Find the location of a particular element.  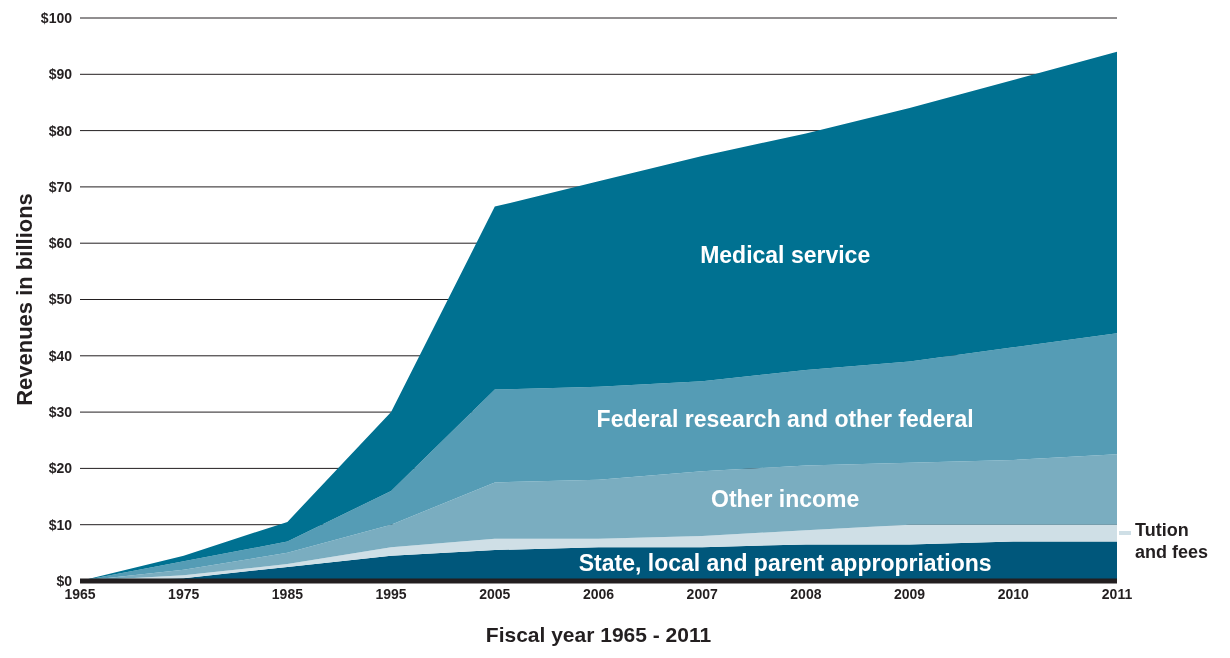

y-tick-label: $50 is located at coordinates (60, 299).